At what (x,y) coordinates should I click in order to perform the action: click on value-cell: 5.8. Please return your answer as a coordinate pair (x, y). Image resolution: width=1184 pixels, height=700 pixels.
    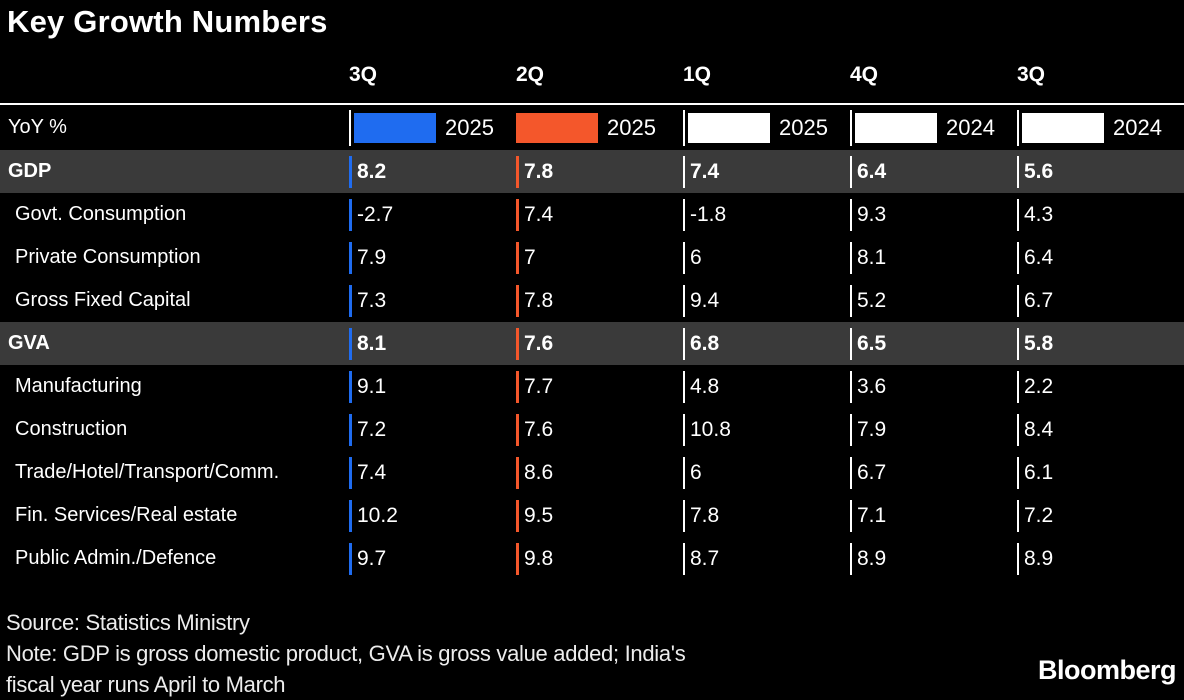
    Looking at the image, I should click on (1035, 343).